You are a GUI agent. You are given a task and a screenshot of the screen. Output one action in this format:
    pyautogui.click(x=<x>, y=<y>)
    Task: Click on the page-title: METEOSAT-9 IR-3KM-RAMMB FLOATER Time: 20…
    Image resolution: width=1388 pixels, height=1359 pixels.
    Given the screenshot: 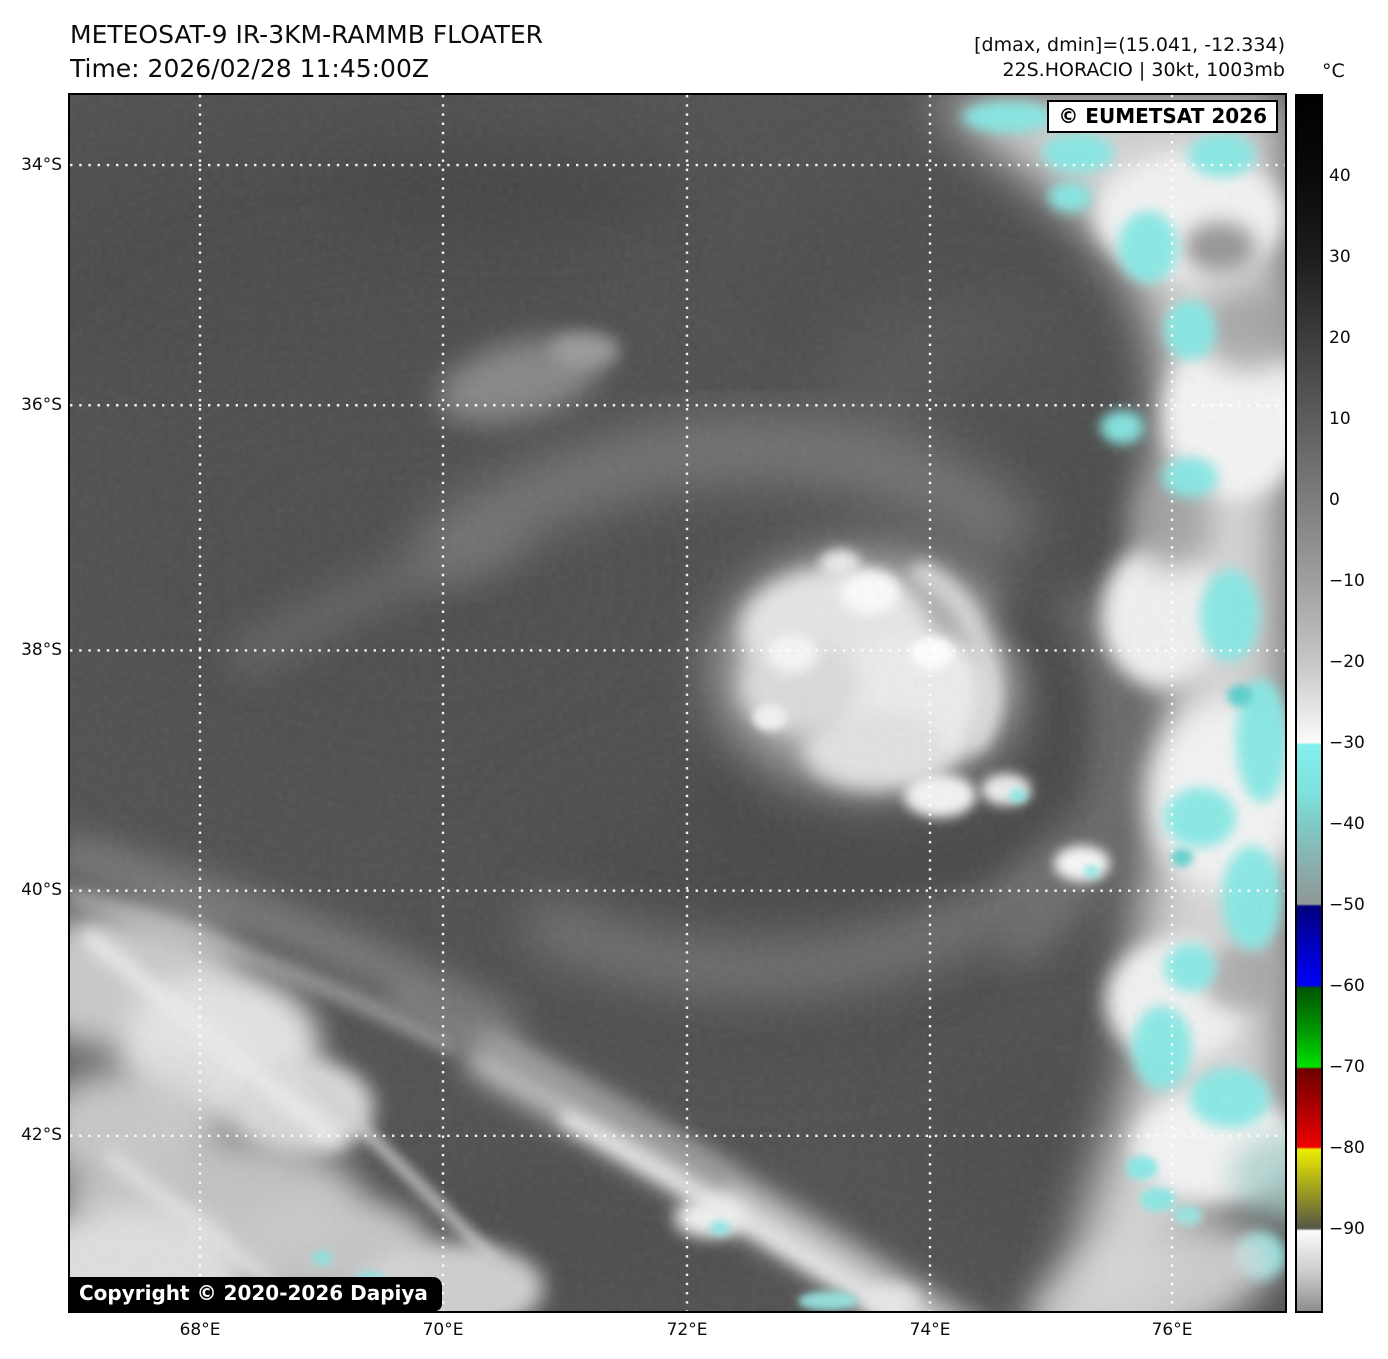 What is the action you would take?
    pyautogui.click(x=306, y=52)
    